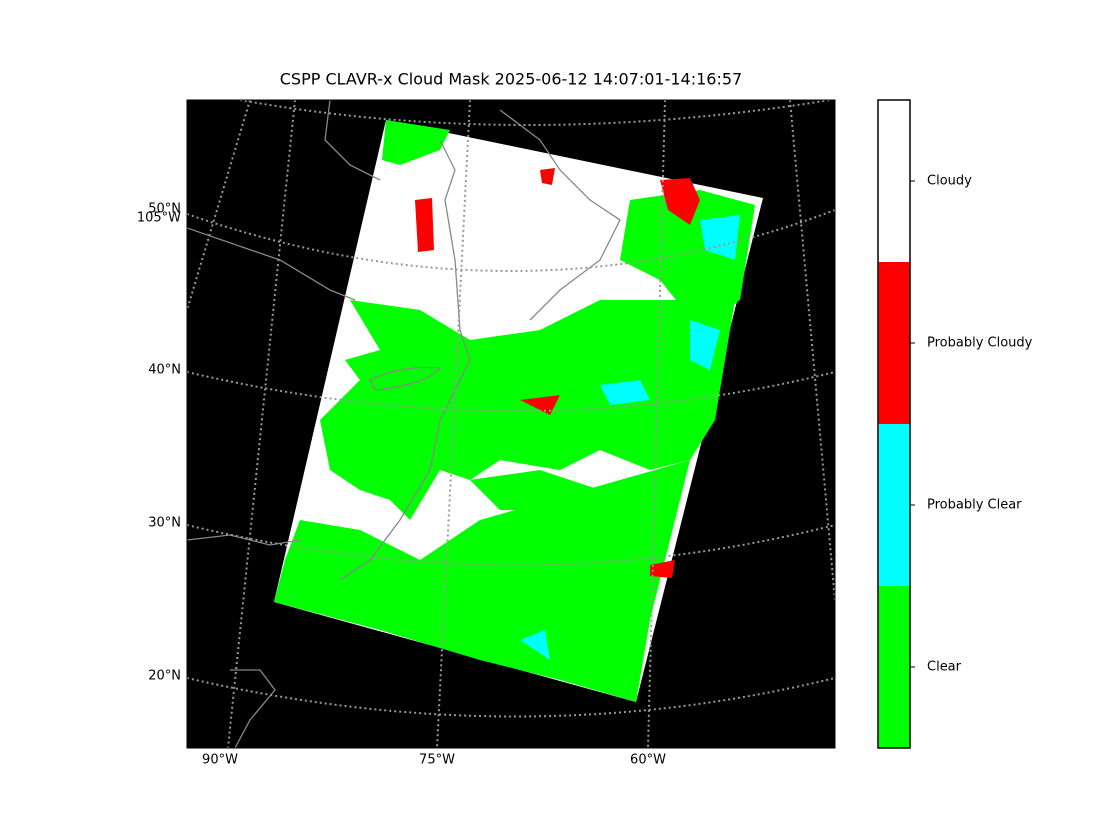 This screenshot has height=840, width=1120. Describe the element at coordinates (944, 667) in the screenshot. I see `colorbar-label: Clear` at that location.